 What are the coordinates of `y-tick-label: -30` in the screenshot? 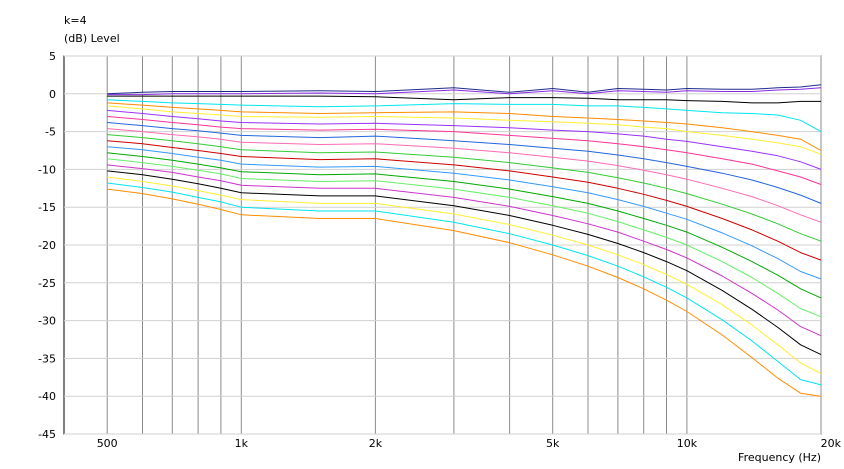 It's located at (47, 321).